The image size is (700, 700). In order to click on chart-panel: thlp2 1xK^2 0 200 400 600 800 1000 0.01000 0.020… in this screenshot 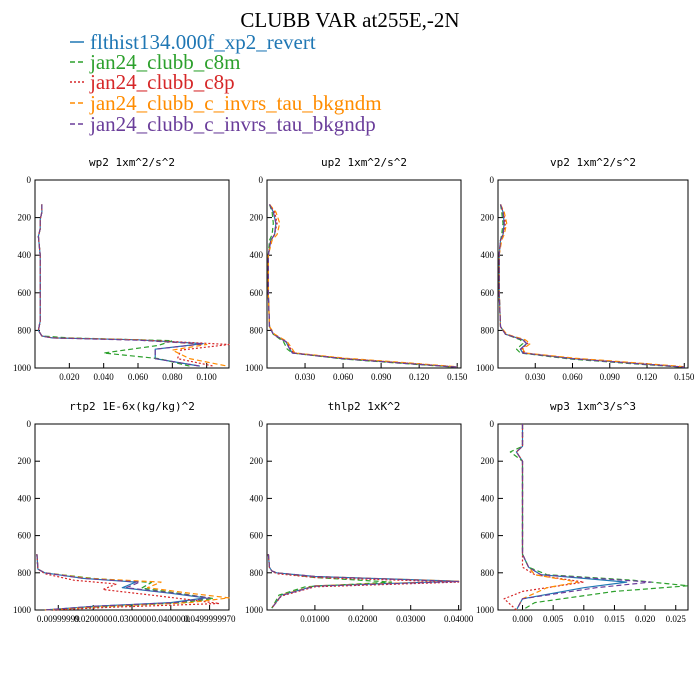, I will do `click(359, 512)`.